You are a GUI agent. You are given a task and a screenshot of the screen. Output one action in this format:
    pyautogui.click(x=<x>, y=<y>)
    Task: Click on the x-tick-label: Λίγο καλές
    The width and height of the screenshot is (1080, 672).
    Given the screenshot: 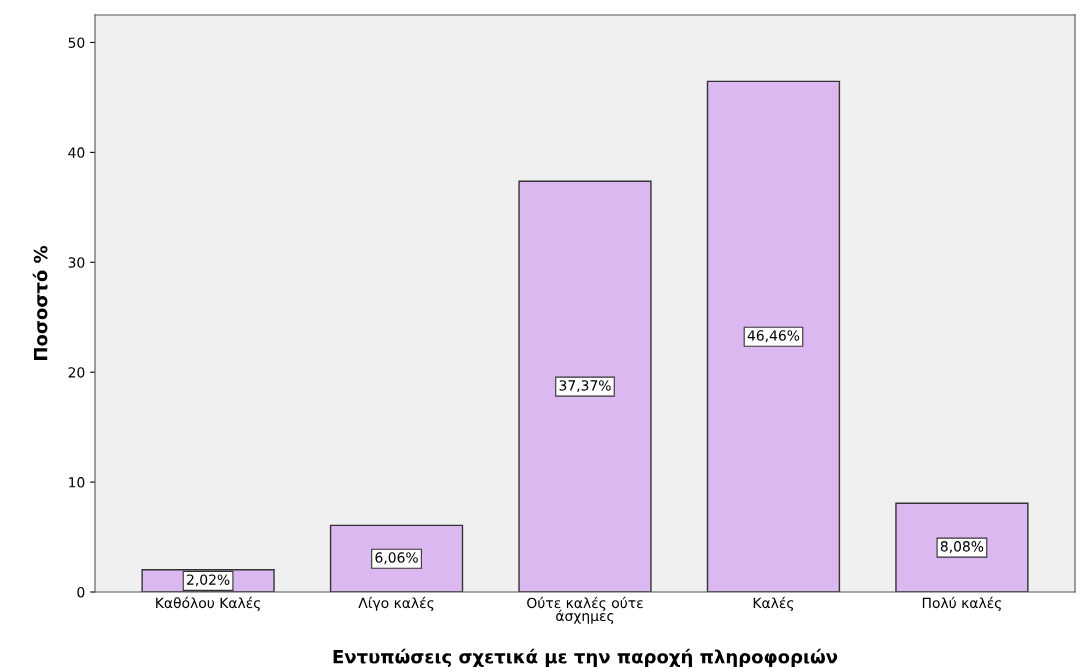 What is the action you would take?
    pyautogui.click(x=396, y=603)
    